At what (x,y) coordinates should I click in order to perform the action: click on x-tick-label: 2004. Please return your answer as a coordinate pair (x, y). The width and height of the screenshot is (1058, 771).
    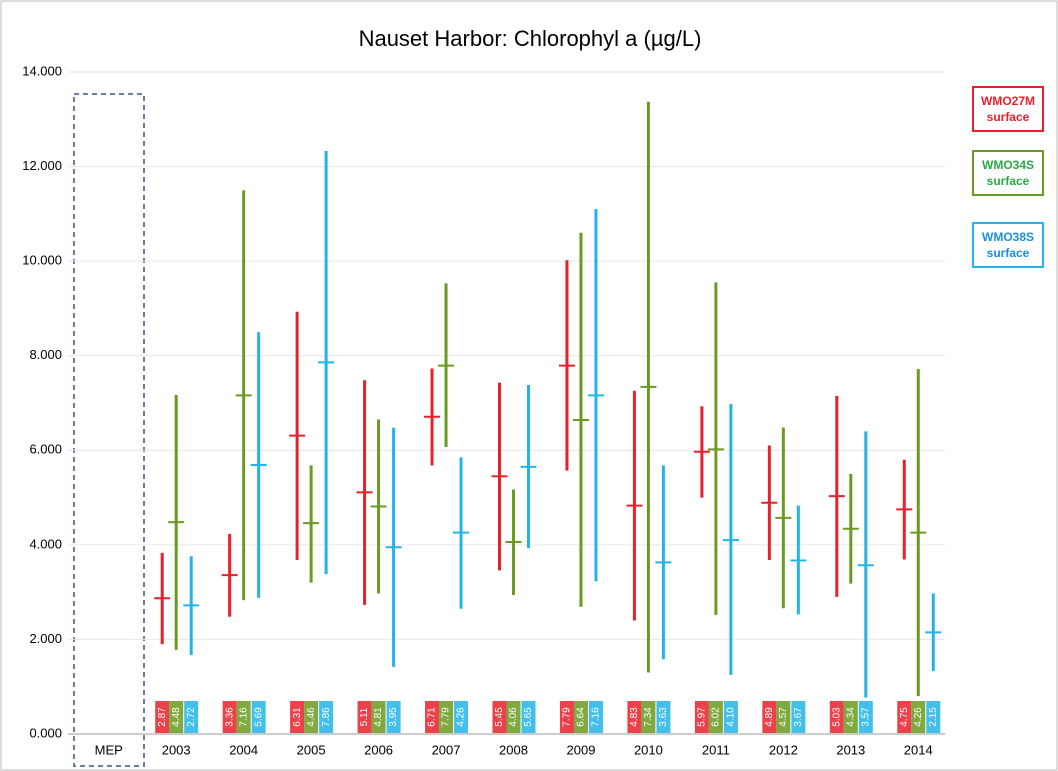
    Looking at the image, I should click on (243, 749).